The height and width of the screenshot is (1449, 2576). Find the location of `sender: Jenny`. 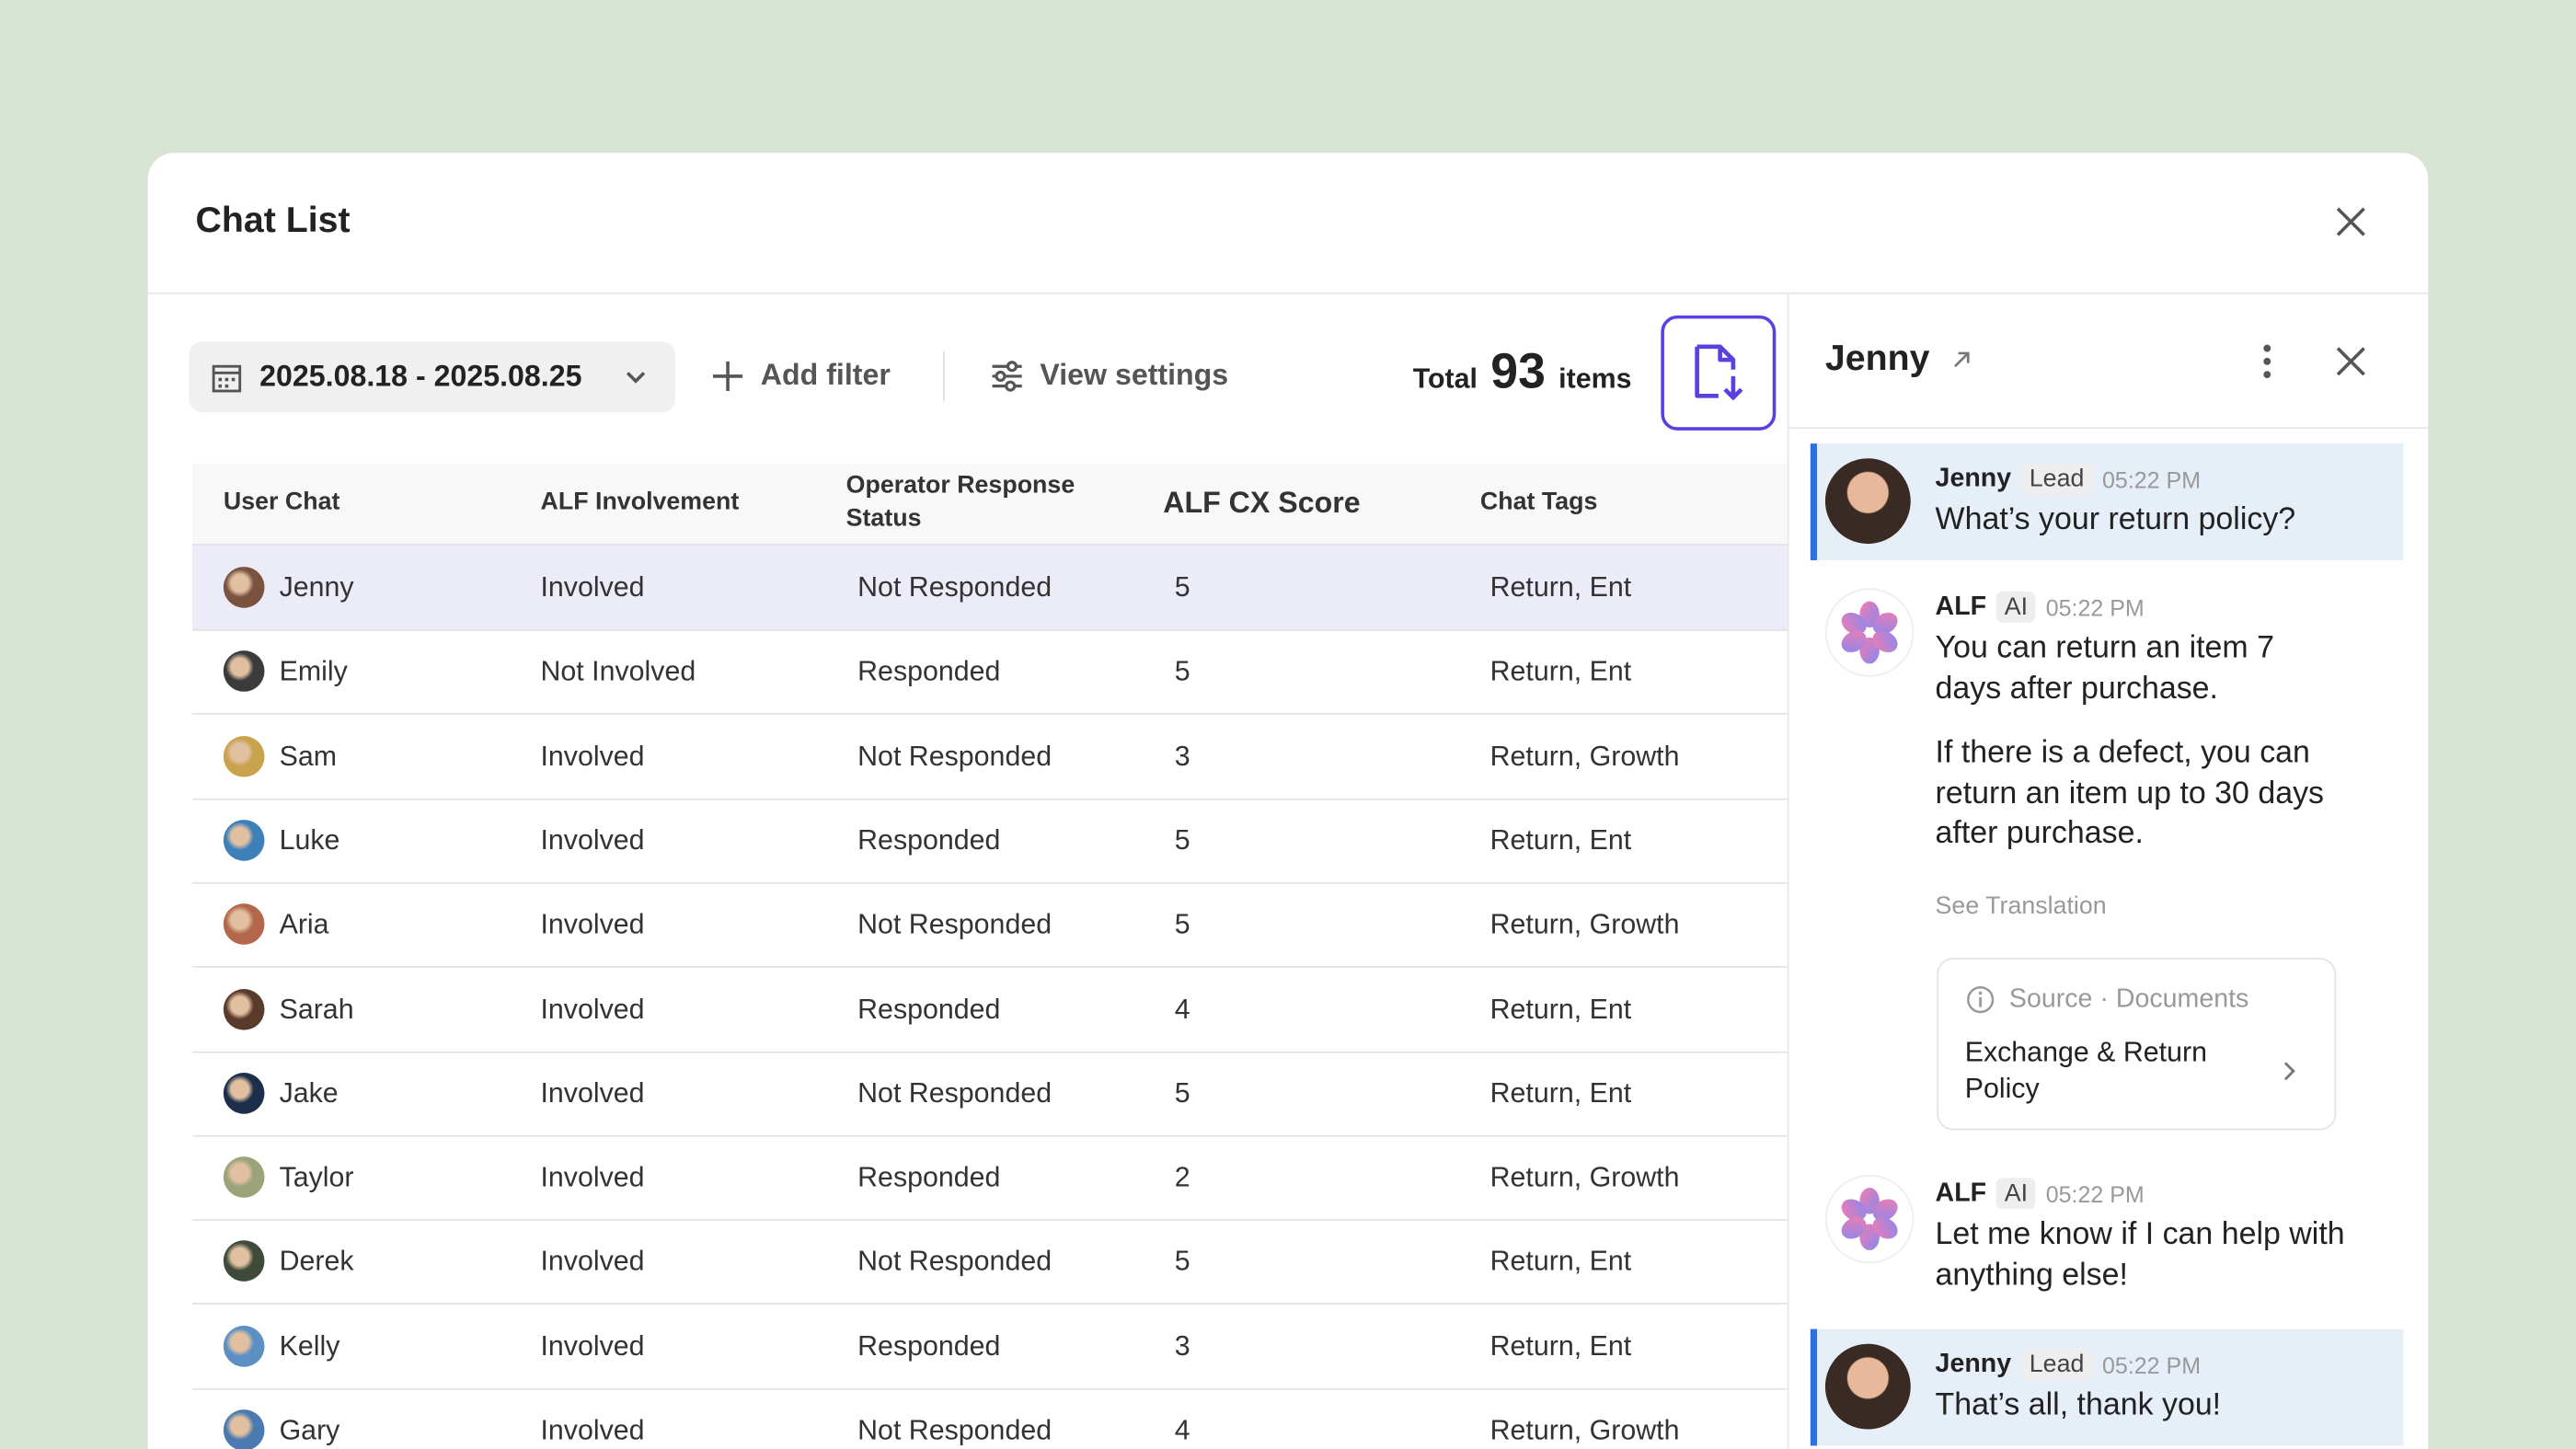

sender: Jenny is located at coordinates (1974, 478).